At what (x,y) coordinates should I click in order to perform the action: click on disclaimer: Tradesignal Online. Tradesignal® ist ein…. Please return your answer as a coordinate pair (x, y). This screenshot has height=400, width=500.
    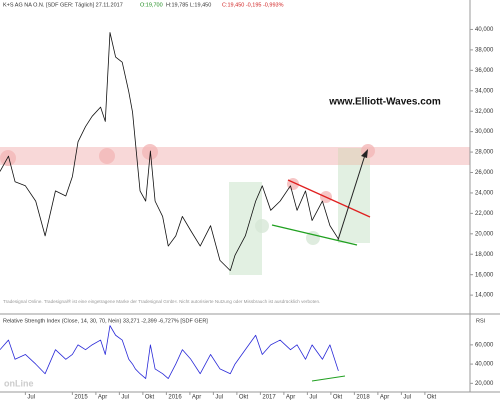
    Looking at the image, I should click on (161, 301).